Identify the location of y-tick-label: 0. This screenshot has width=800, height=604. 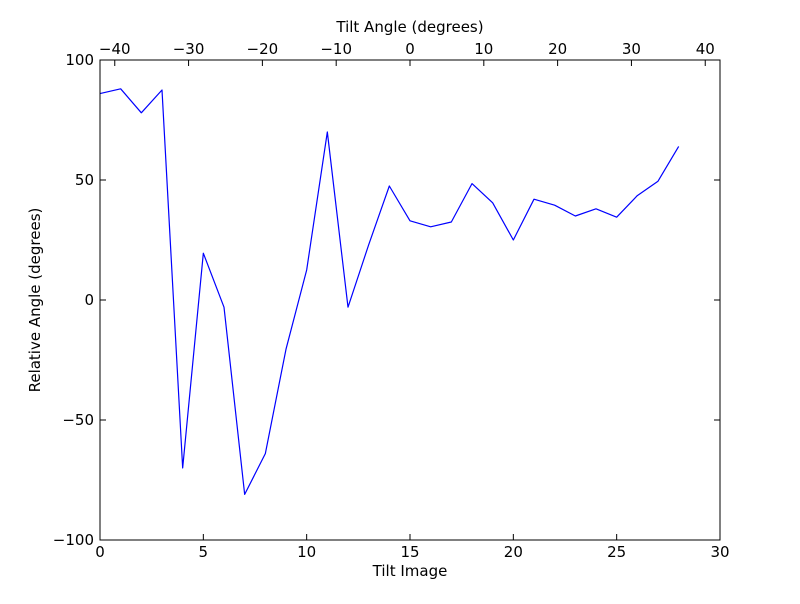
(89, 300).